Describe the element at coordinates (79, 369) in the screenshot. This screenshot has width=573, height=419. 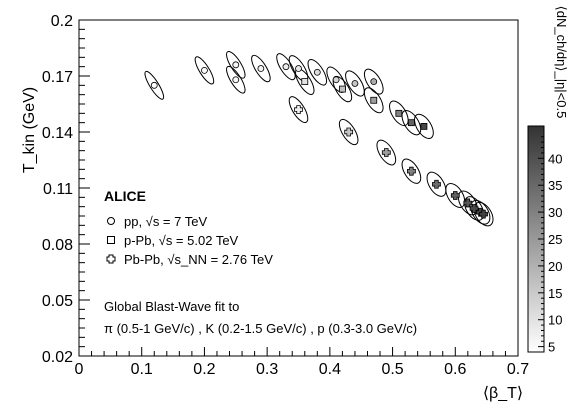
I see `x-tick-label: 0` at that location.